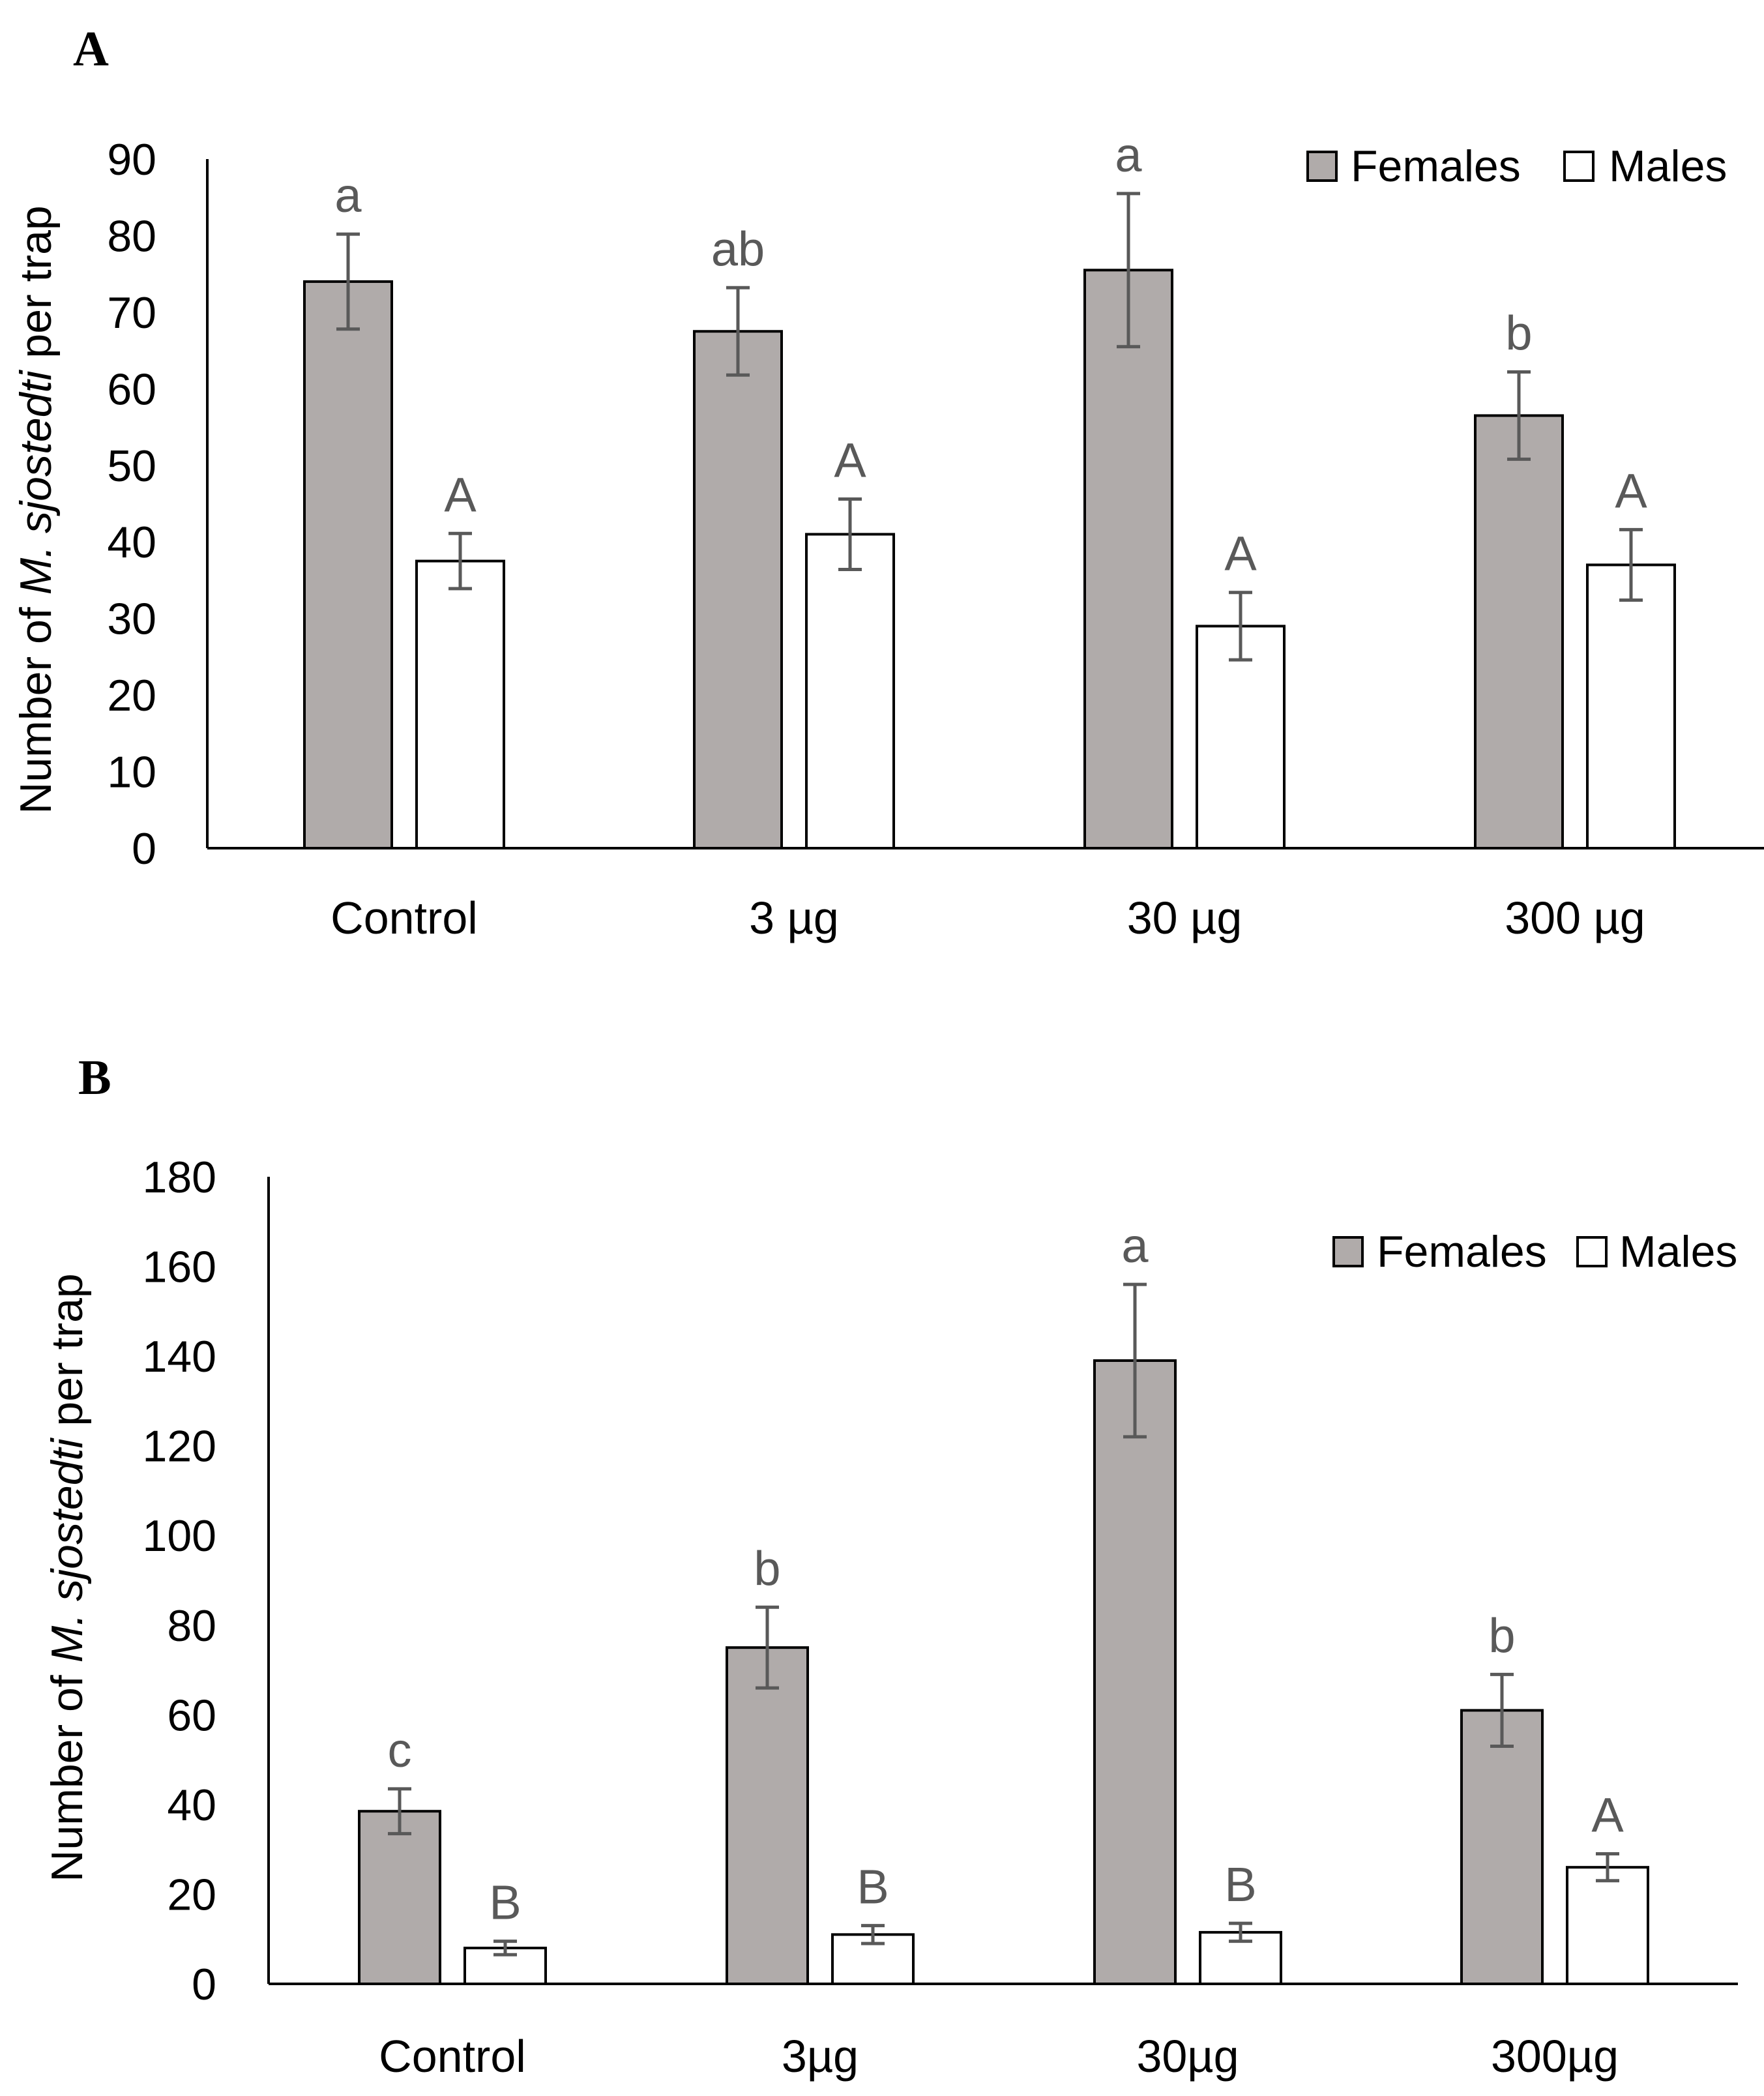 The image size is (1764, 2096). Describe the element at coordinates (67, 1578) in the screenshot. I see `y-axis-label-b: Number of M. sjostedti per trap` at that location.